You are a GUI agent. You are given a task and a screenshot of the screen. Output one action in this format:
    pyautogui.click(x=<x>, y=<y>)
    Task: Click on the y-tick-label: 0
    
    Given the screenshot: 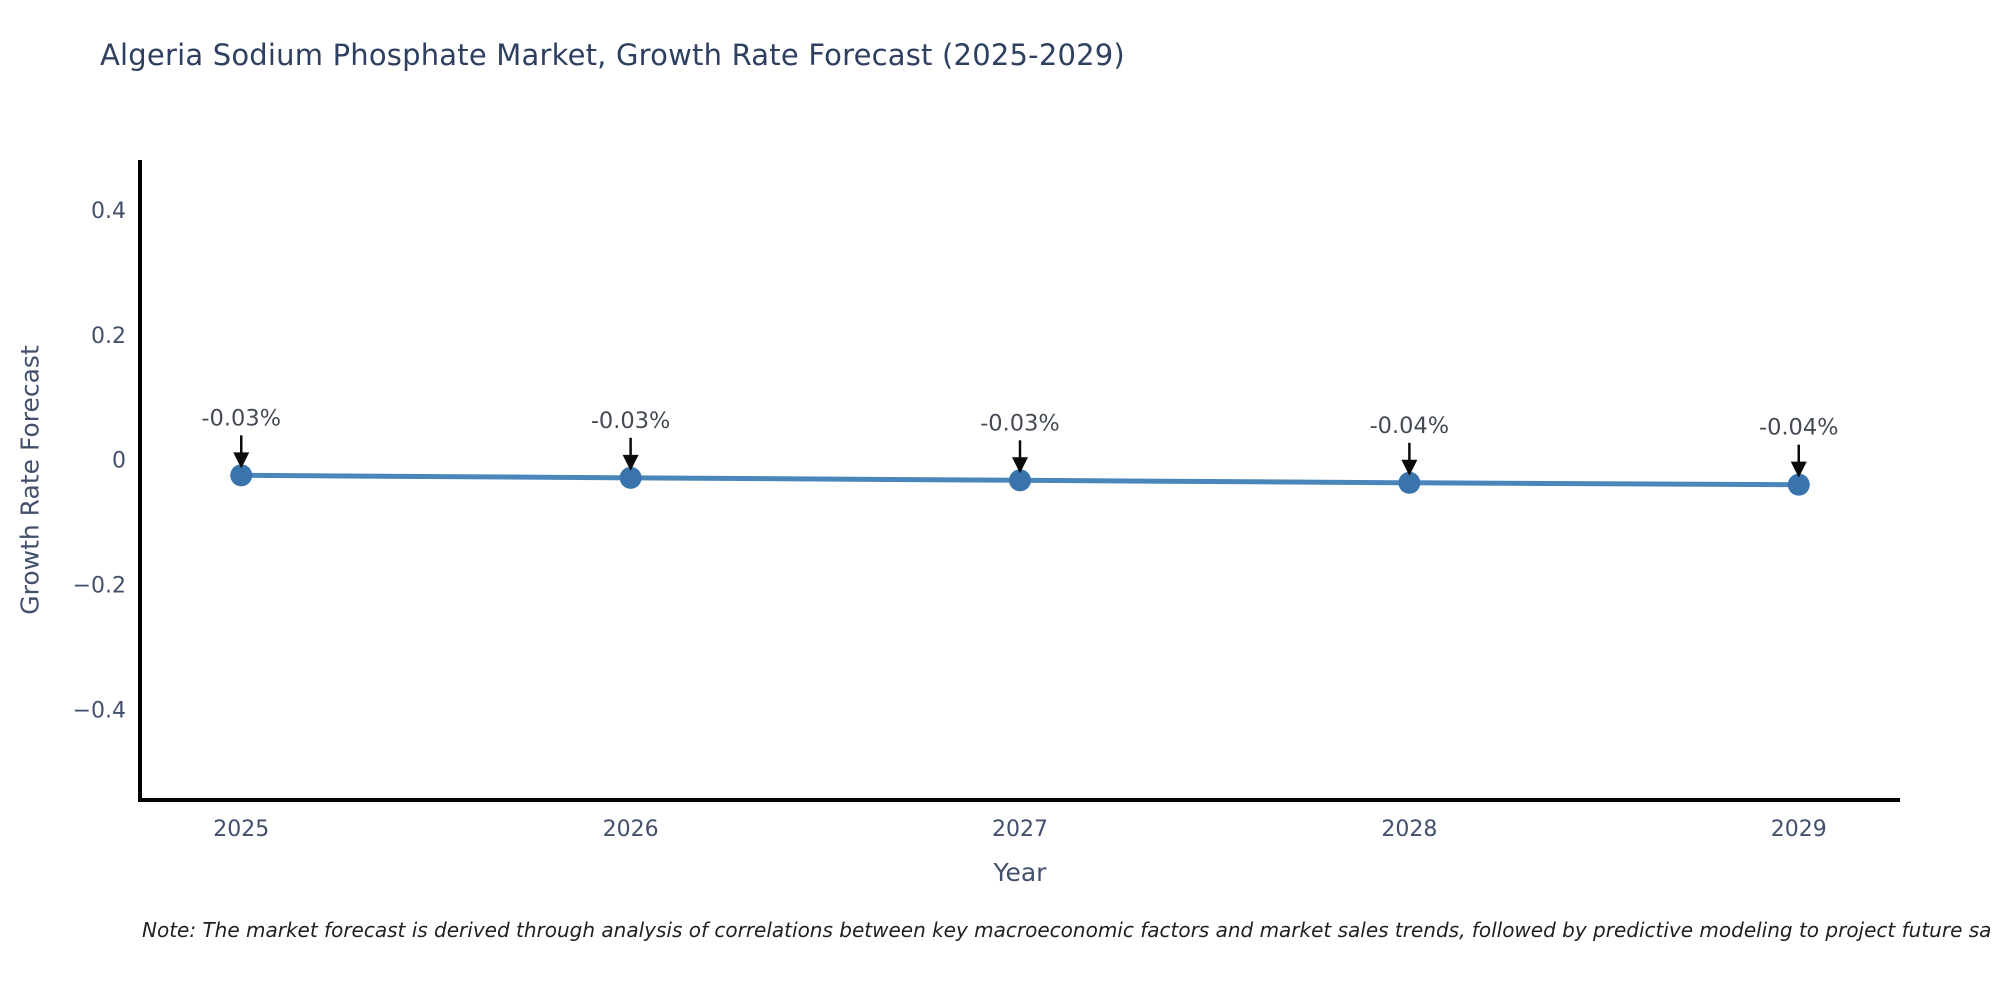 What is the action you would take?
    pyautogui.click(x=119, y=461)
    